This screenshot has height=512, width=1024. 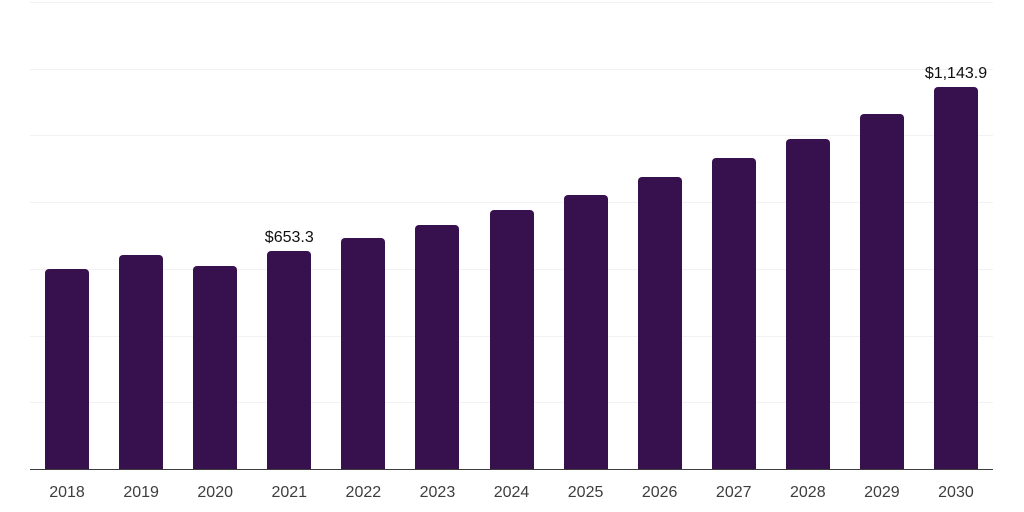 What do you see at coordinates (585, 492) in the screenshot?
I see `x-tick-label-2025: 2025` at bounding box center [585, 492].